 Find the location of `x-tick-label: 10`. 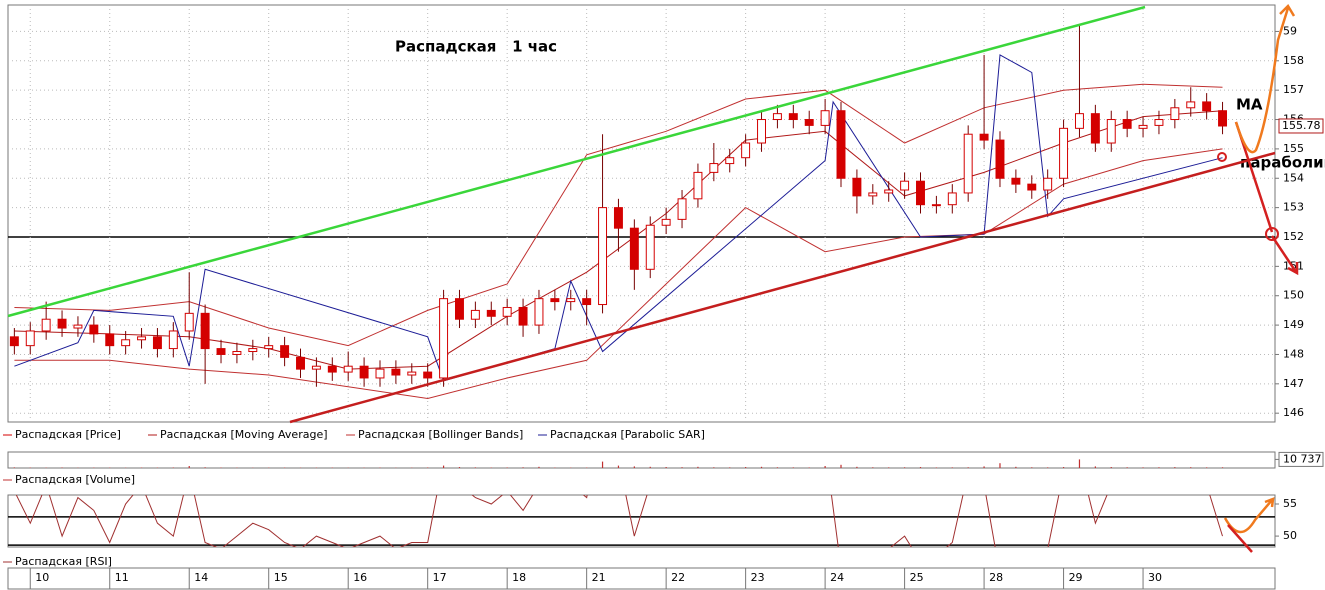

x-tick-label: 10 is located at coordinates (42, 577).